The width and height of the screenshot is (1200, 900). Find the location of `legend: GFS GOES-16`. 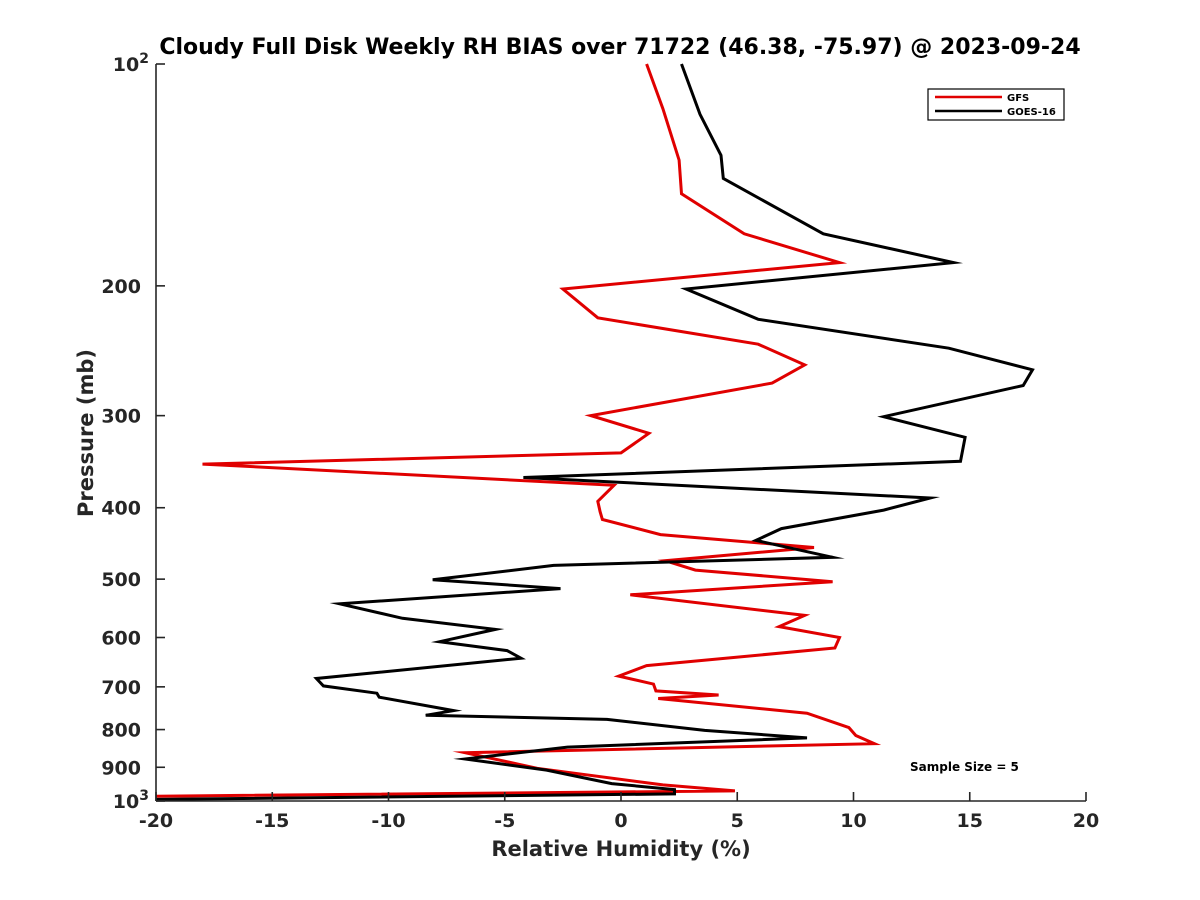

legend: GFS GOES-16 is located at coordinates (996, 104).